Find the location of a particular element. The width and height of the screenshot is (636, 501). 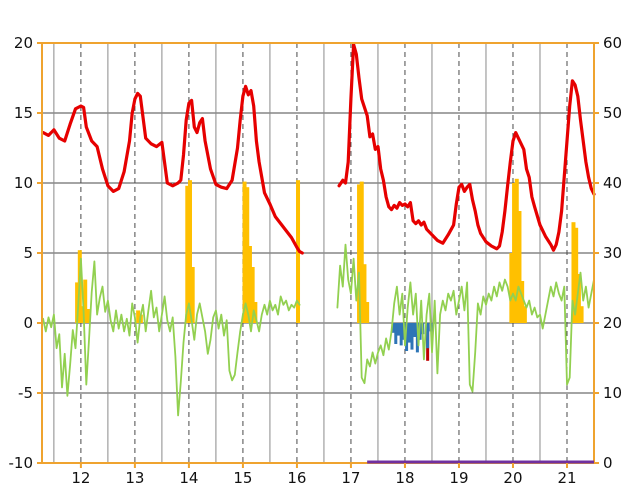

x-tick-label: 20 is located at coordinates (512, 478).